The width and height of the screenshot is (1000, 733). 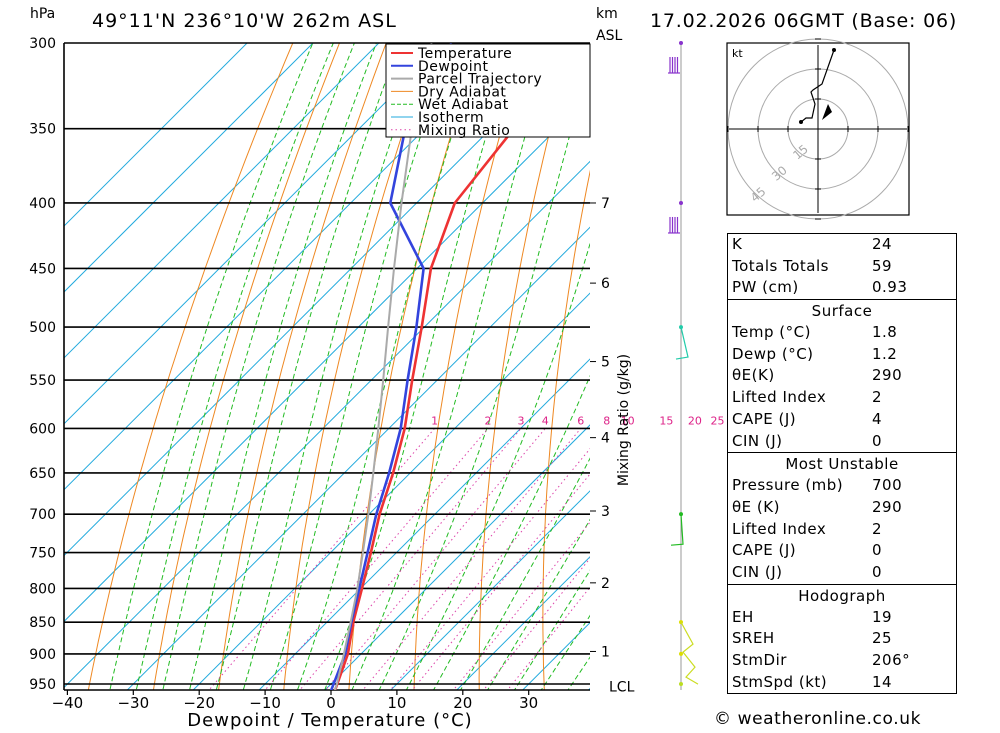 What do you see at coordinates (764, 550) in the screenshot?
I see `mu-cape-label: CAPE (J)` at bounding box center [764, 550].